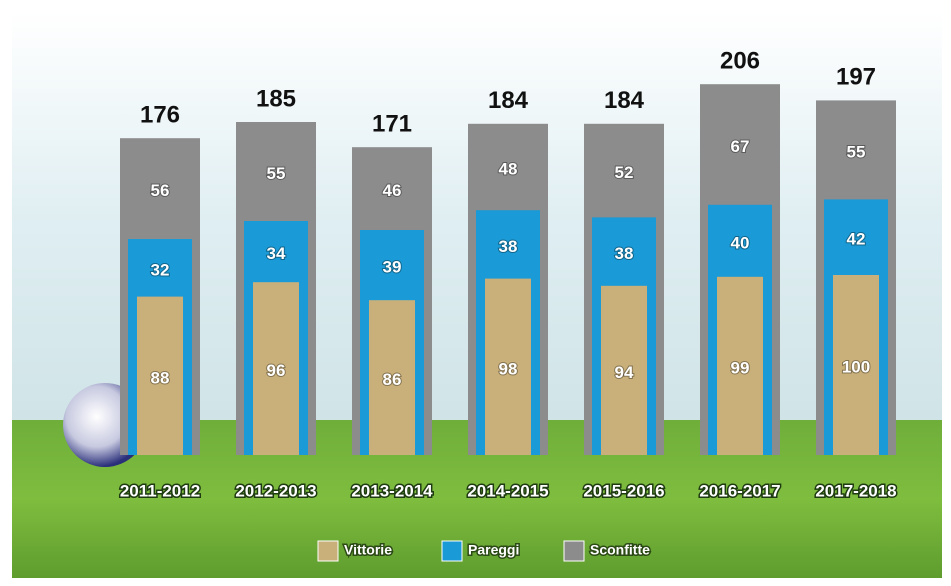 Image resolution: width=951 pixels, height=586 pixels. I want to click on segment-label: 96, so click(276, 370).